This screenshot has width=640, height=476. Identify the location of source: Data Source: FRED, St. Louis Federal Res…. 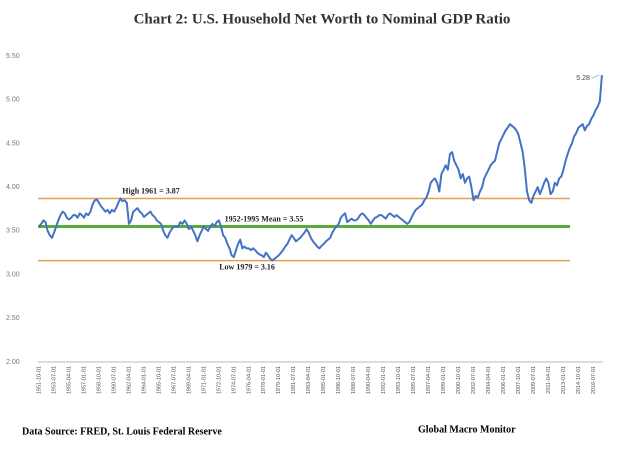
(122, 431).